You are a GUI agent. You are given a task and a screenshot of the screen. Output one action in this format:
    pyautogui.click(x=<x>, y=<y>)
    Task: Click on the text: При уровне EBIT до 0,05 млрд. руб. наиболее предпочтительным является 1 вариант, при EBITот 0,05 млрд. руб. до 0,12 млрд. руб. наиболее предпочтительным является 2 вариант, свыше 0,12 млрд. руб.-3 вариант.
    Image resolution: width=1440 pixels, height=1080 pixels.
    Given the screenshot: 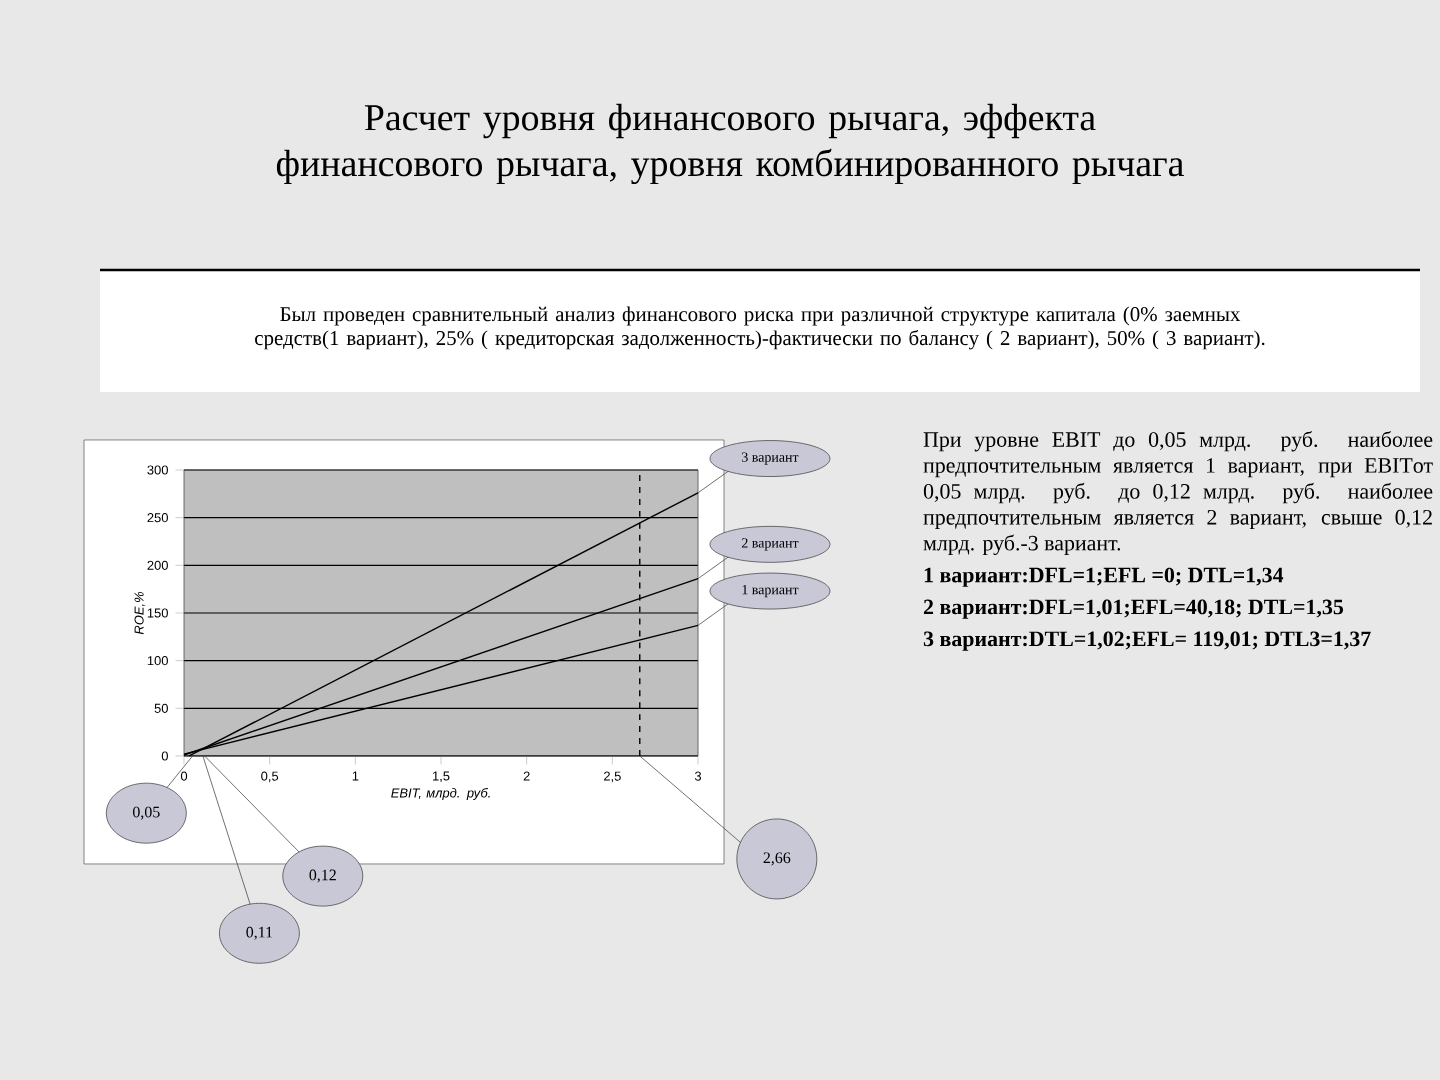 What is the action you would take?
    pyautogui.click(x=1178, y=493)
    